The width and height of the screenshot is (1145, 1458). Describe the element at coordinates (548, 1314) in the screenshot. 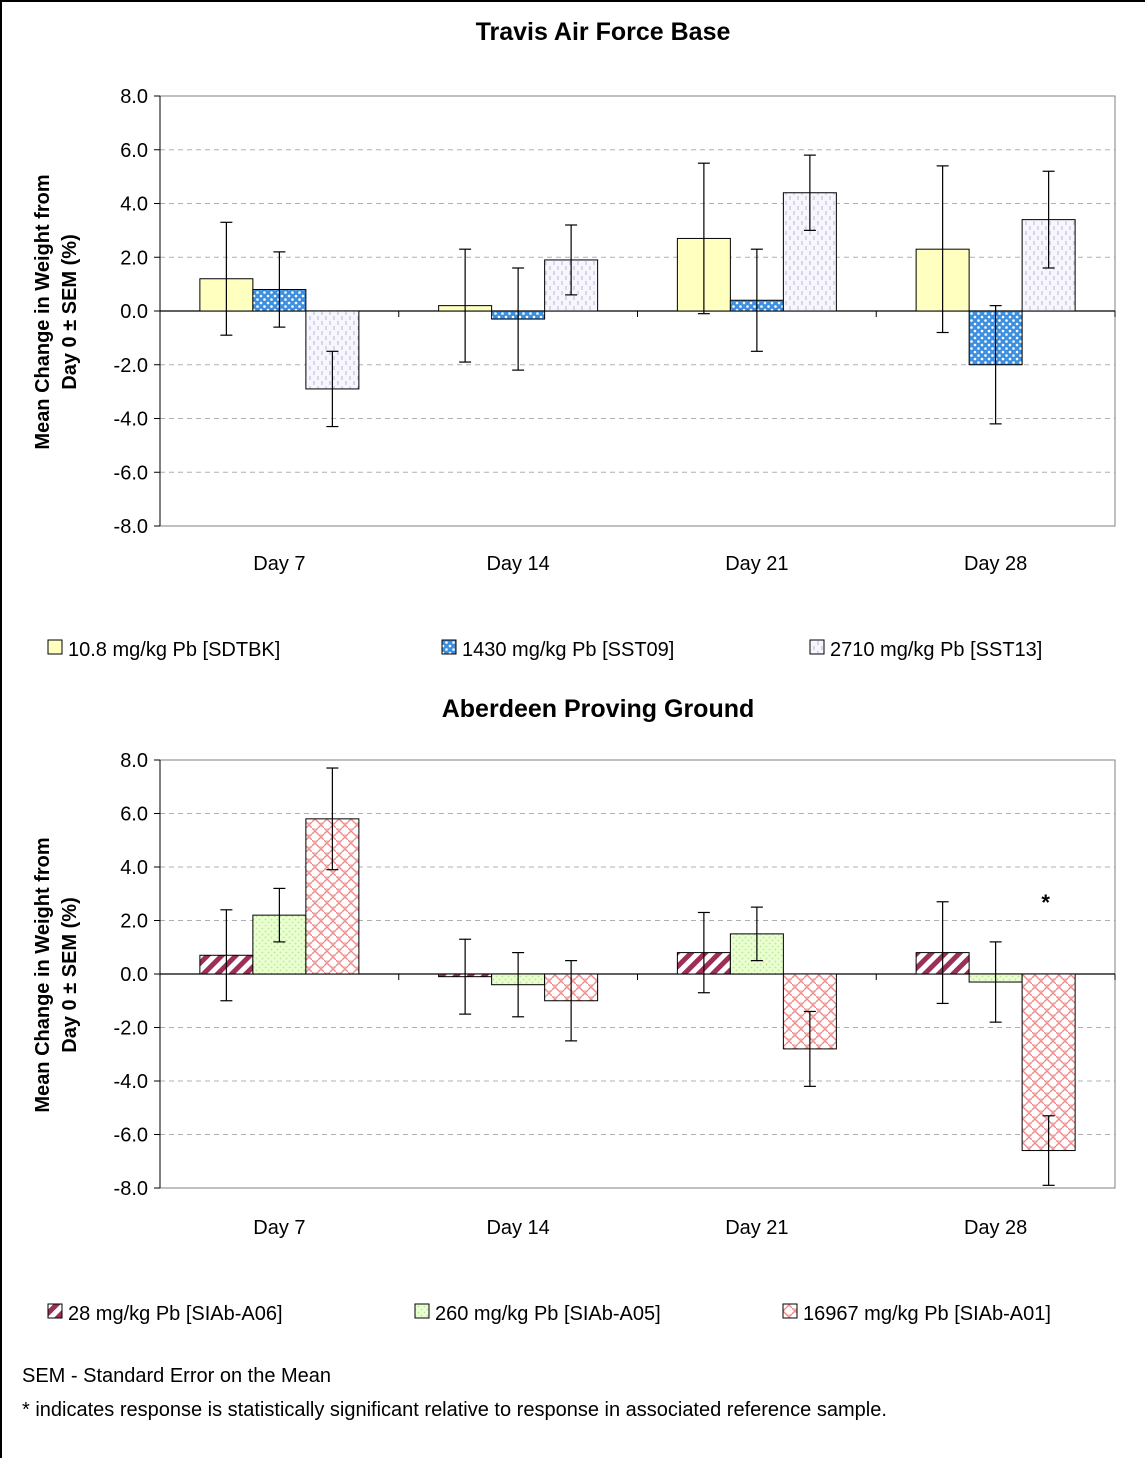

I see `legend-label: 260 mg/kg Pb [SIAb-A05]` at that location.